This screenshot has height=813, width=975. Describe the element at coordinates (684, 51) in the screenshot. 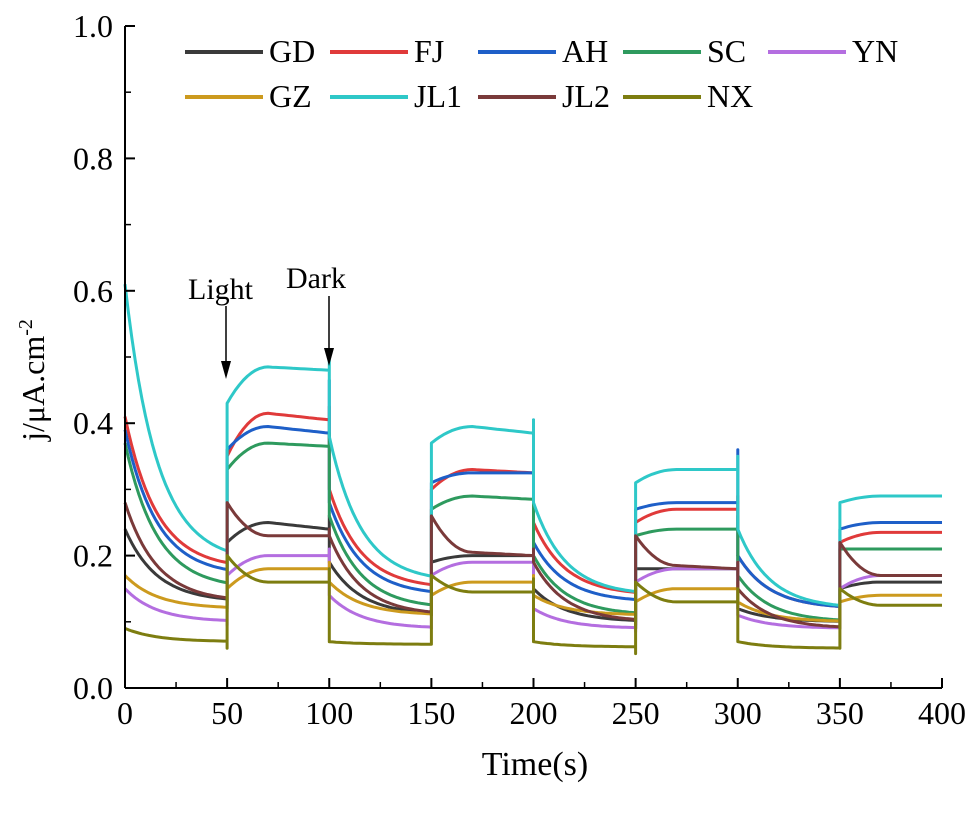

I see `legend-item-sc: SC` at that location.